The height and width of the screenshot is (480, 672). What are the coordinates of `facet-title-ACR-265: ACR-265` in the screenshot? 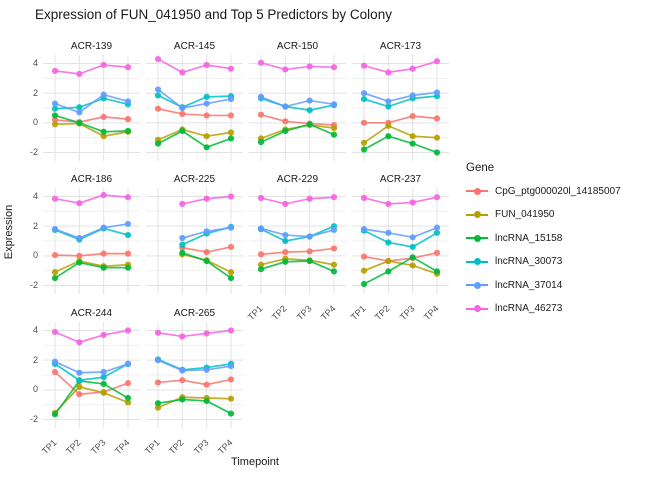 It's located at (194, 313).